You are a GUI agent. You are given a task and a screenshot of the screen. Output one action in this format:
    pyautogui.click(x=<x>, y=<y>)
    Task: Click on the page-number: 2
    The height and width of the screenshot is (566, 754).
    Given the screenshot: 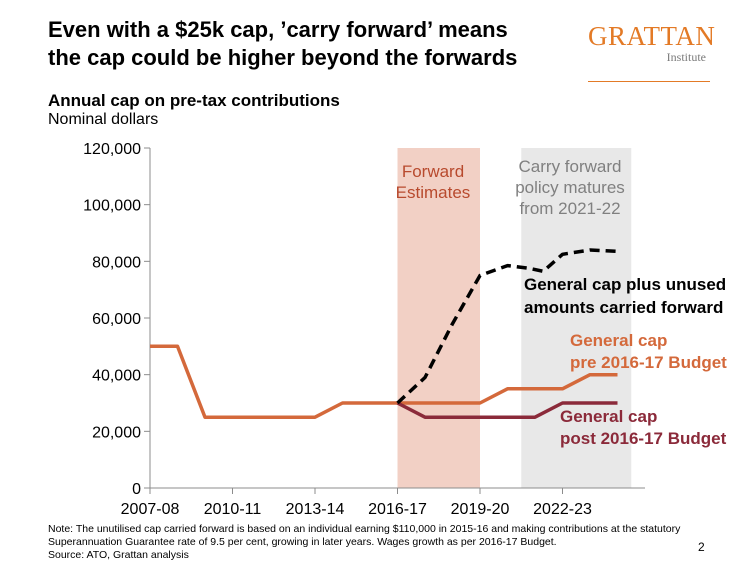 What is the action you would take?
    pyautogui.click(x=701, y=547)
    